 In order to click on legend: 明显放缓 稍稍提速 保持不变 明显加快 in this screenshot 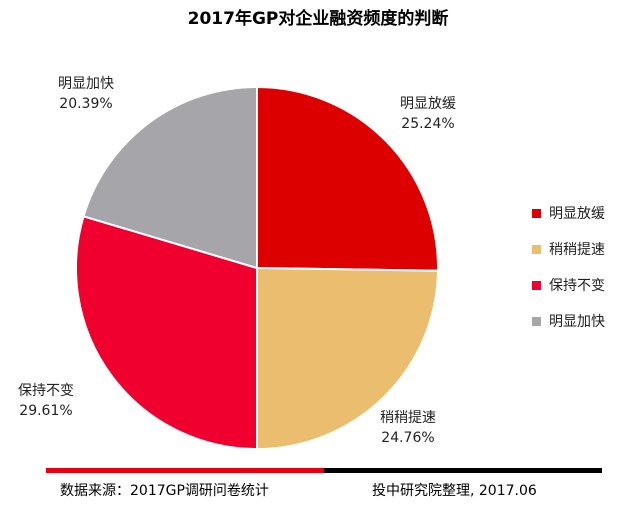, I will do `click(568, 275)`.